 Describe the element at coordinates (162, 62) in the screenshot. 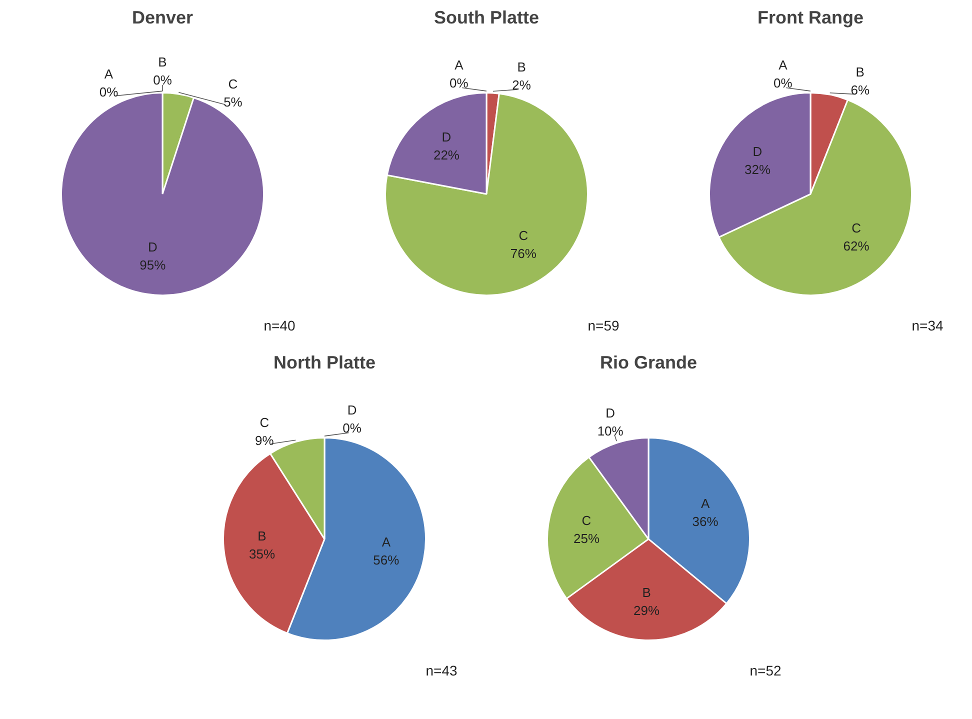

I see `category-label: B` at that location.